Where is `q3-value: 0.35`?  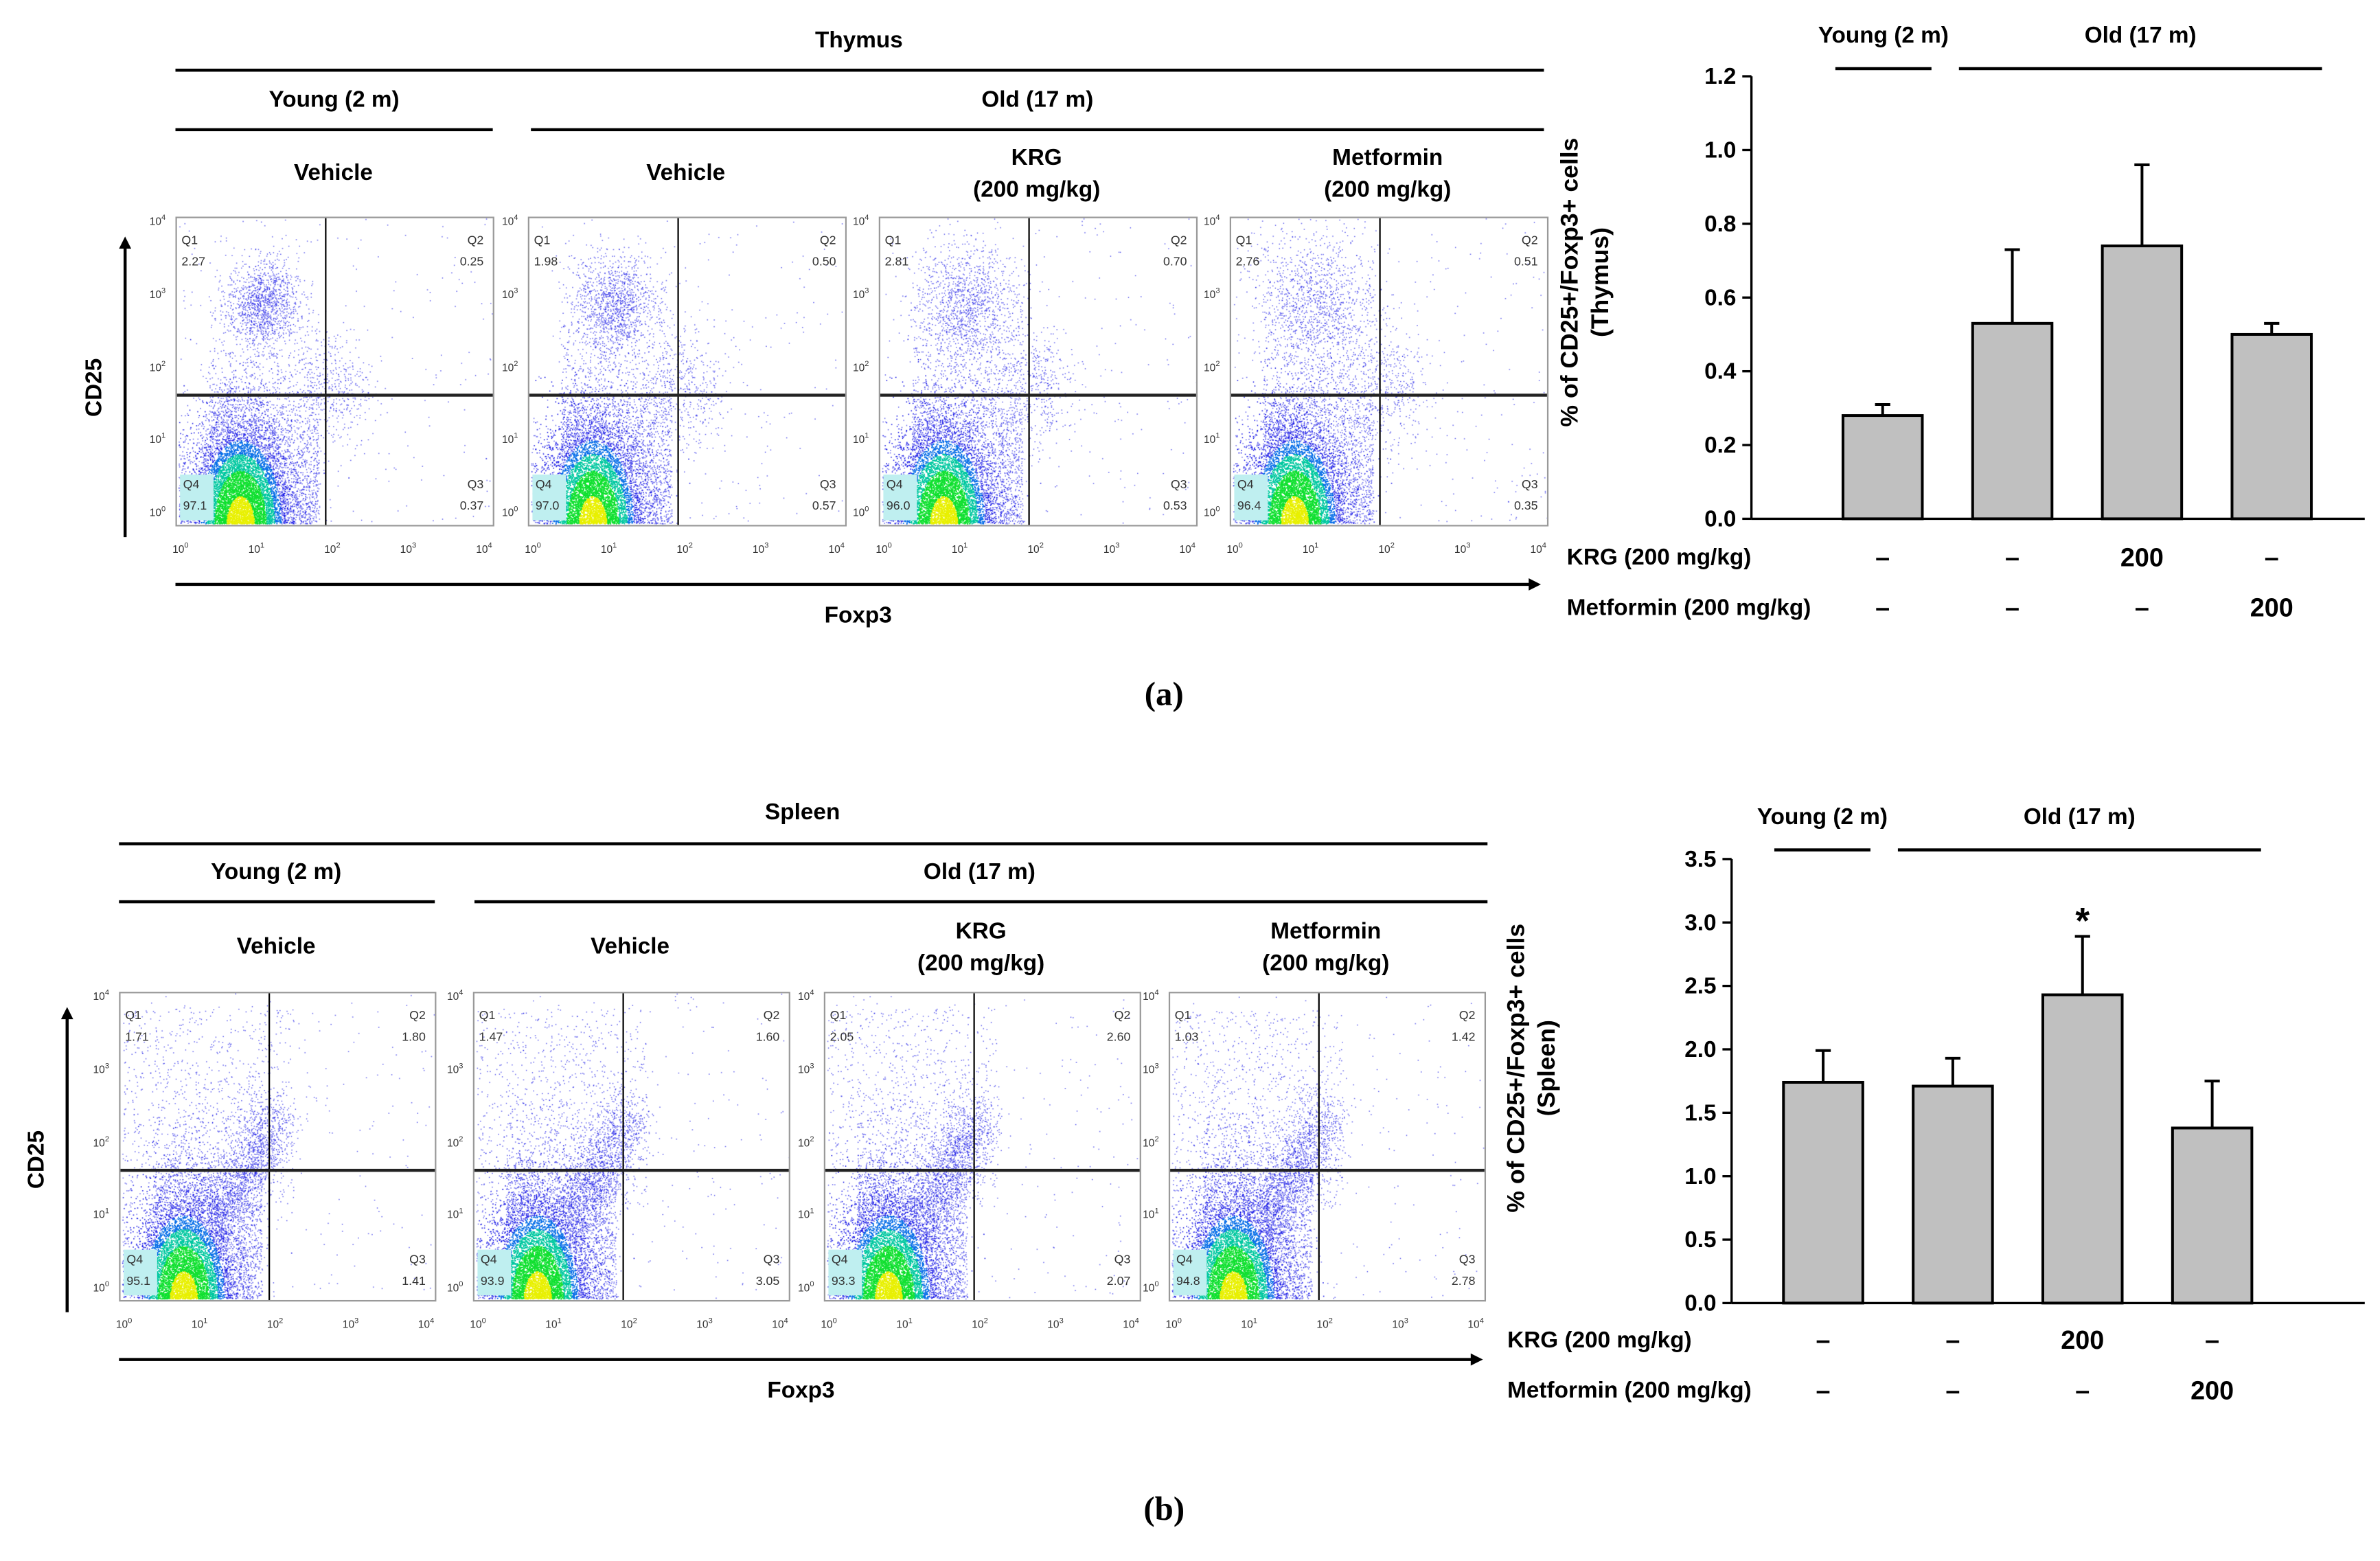 q3-value: 0.35 is located at coordinates (1525, 506).